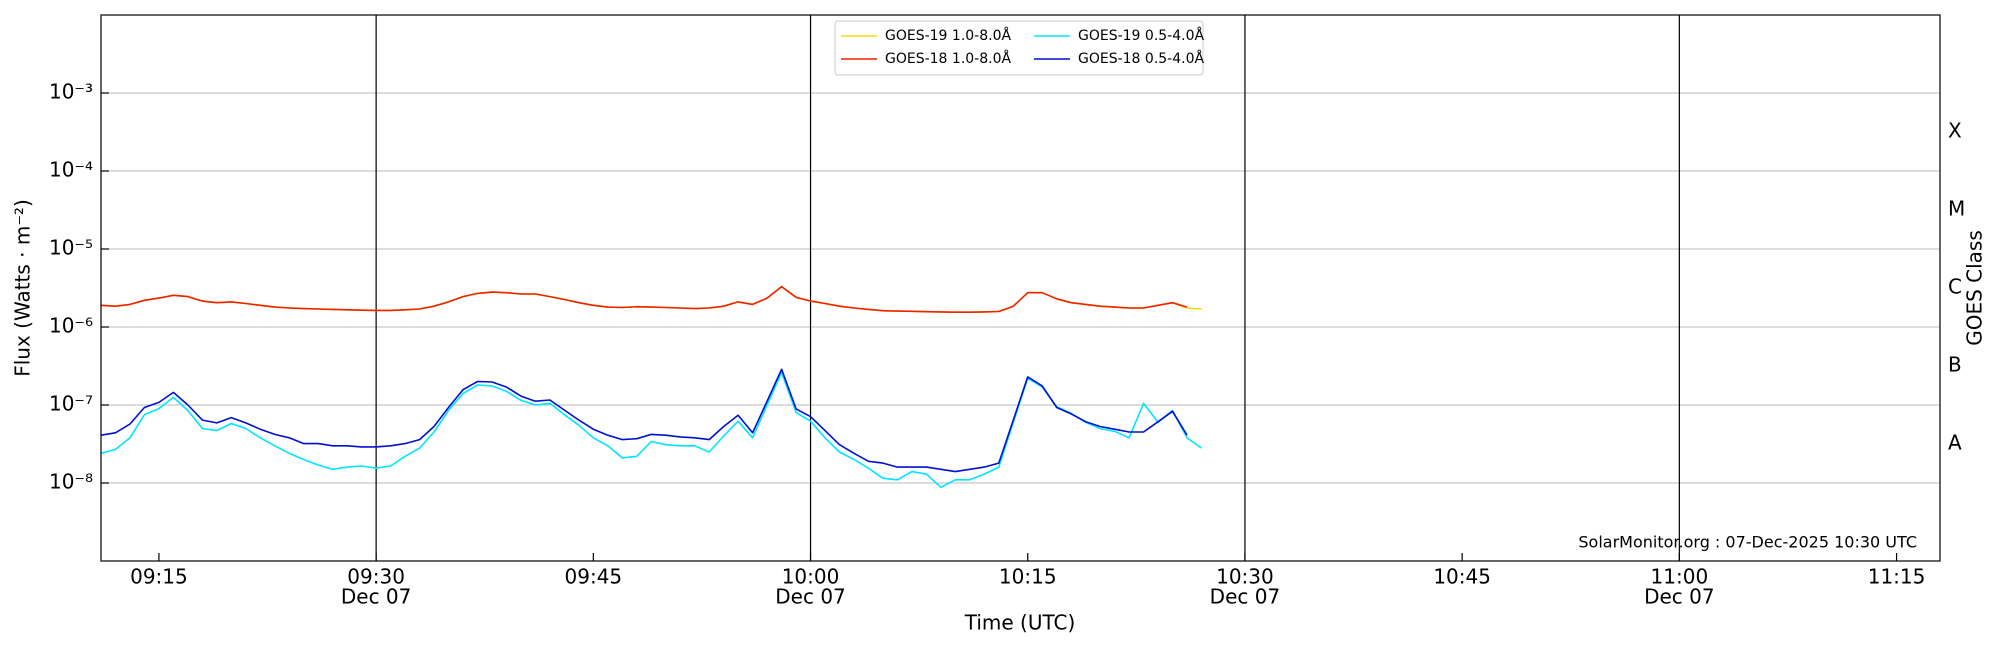 The image size is (2000, 650). What do you see at coordinates (71, 326) in the screenshot?
I see `y-tick-label: 10⁻⁶` at bounding box center [71, 326].